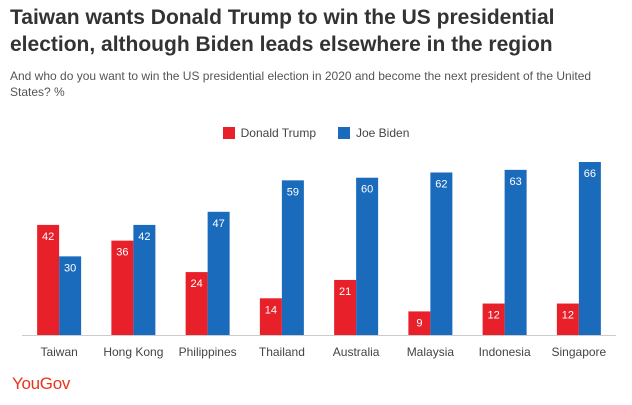  I want to click on bar-biden-philippines, so click(218, 273).